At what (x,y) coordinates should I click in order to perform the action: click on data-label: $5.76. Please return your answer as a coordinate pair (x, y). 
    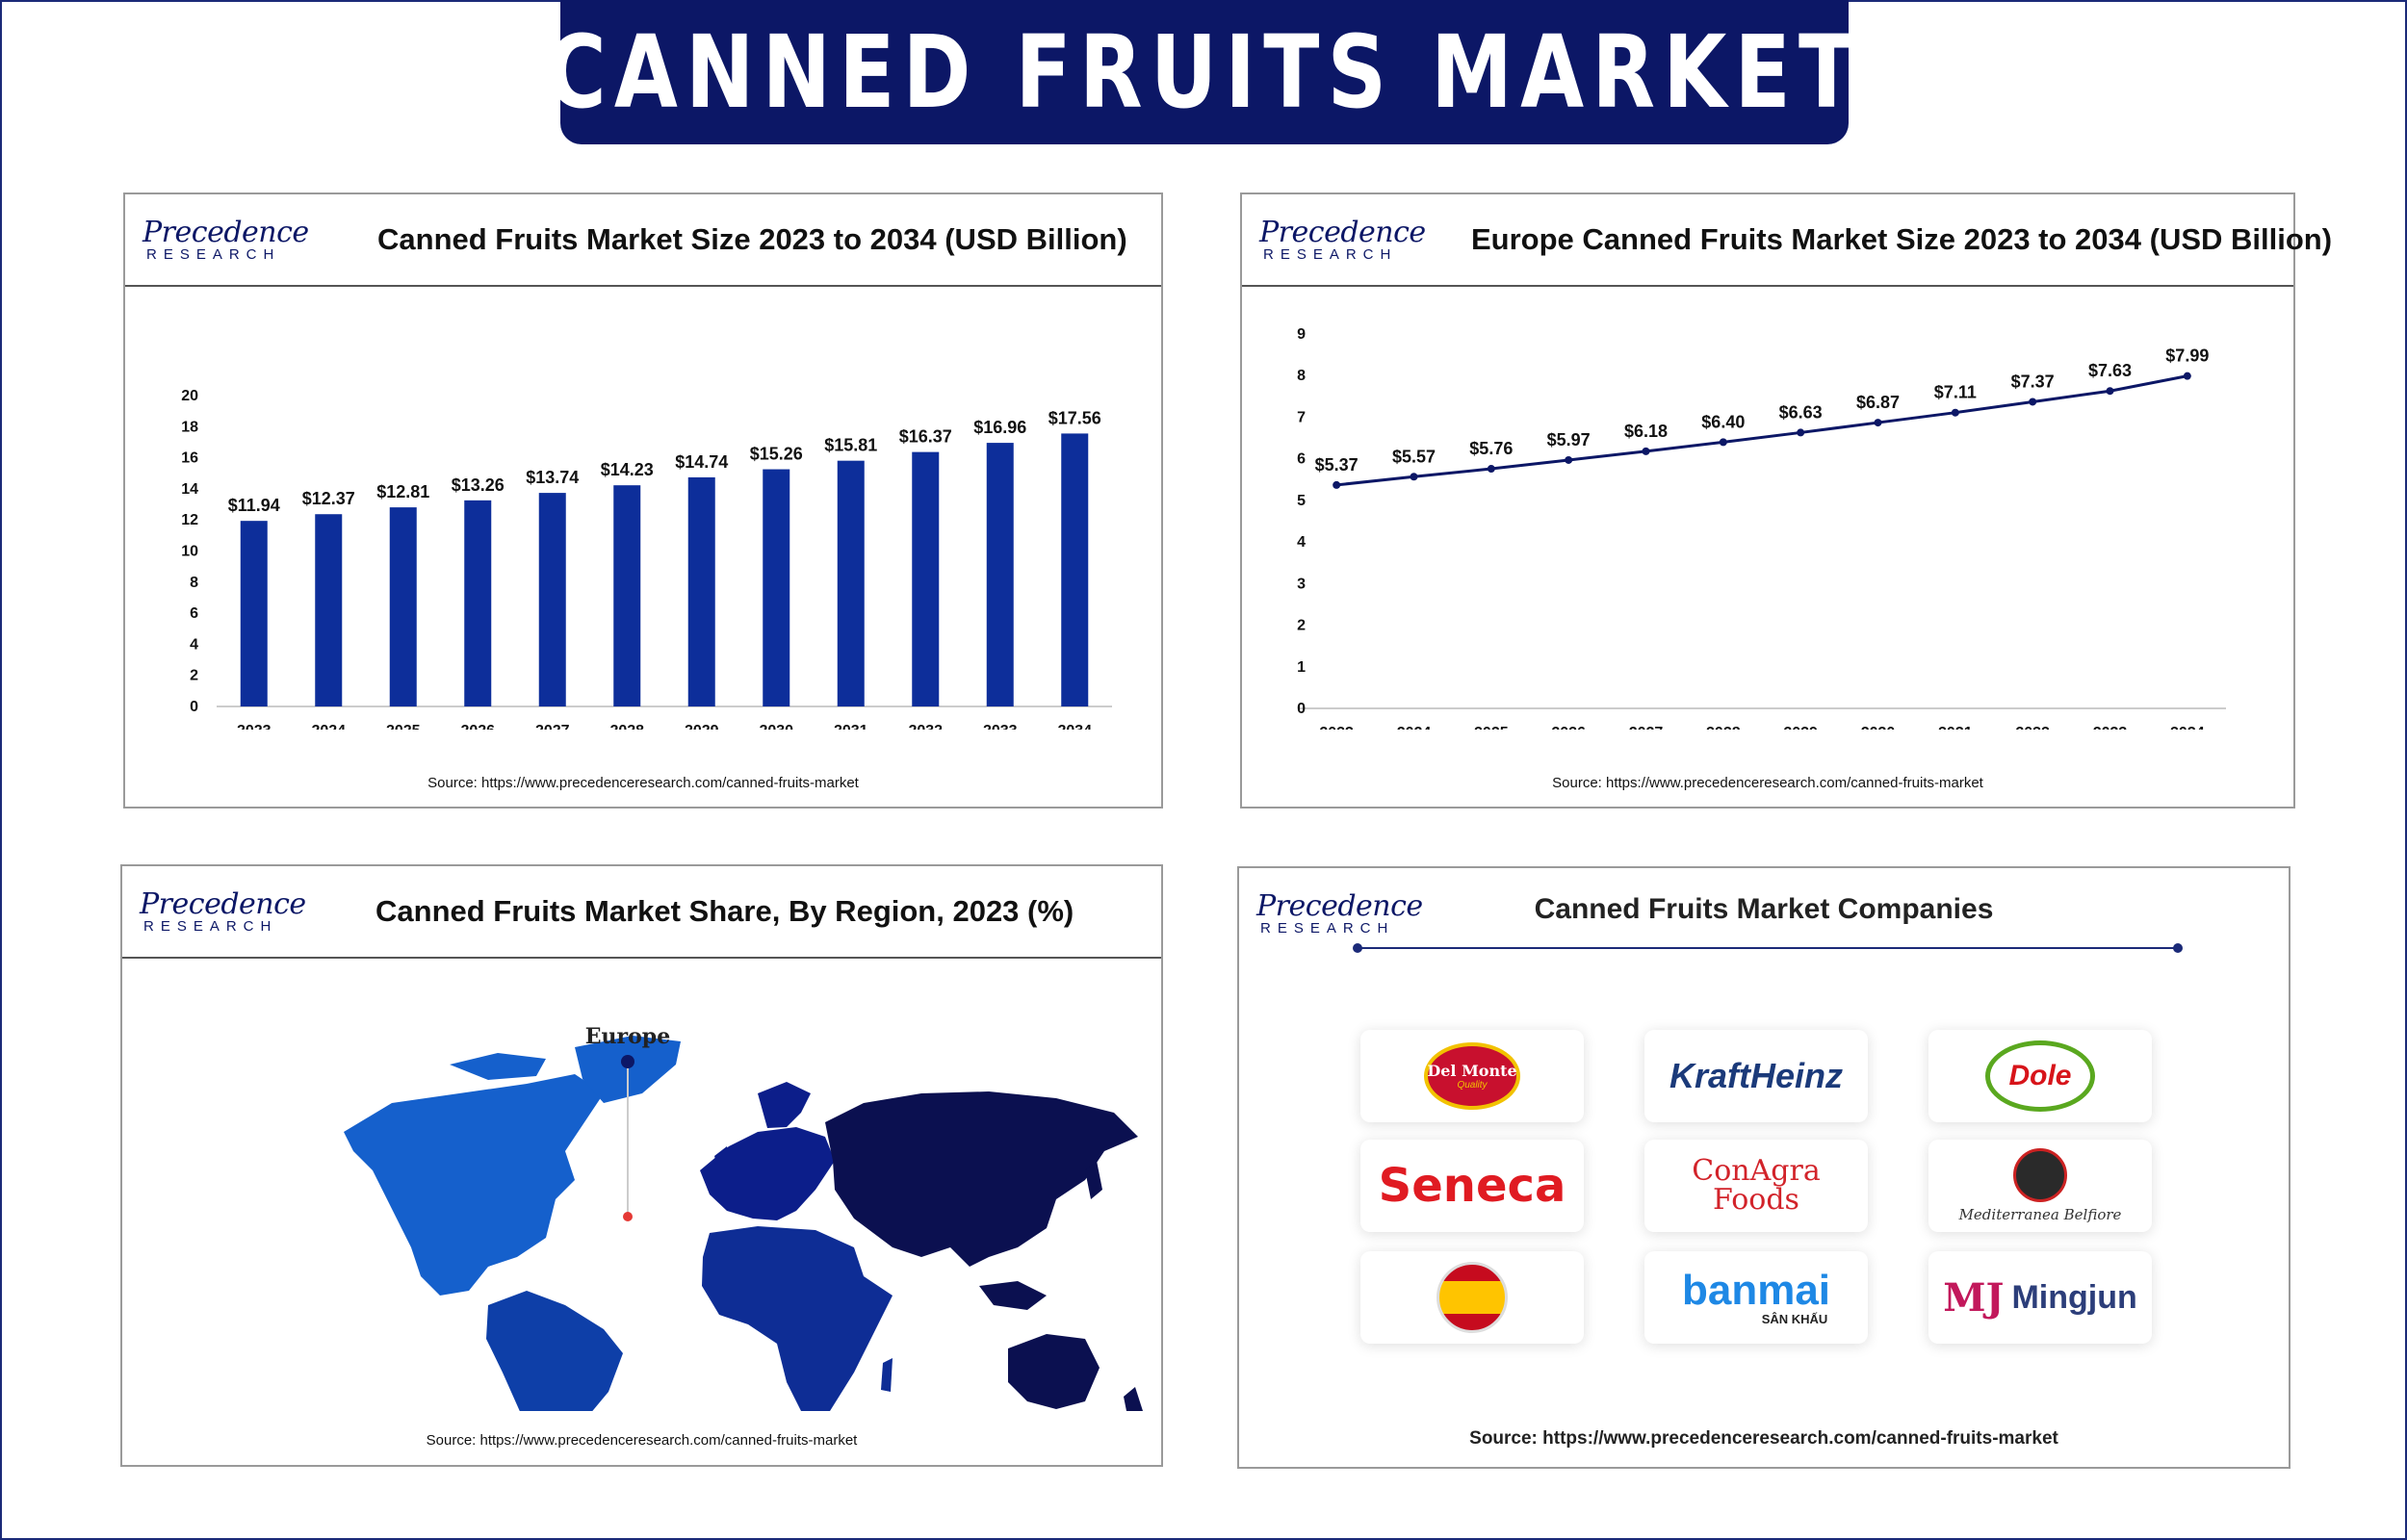
    Looking at the image, I should click on (1491, 448).